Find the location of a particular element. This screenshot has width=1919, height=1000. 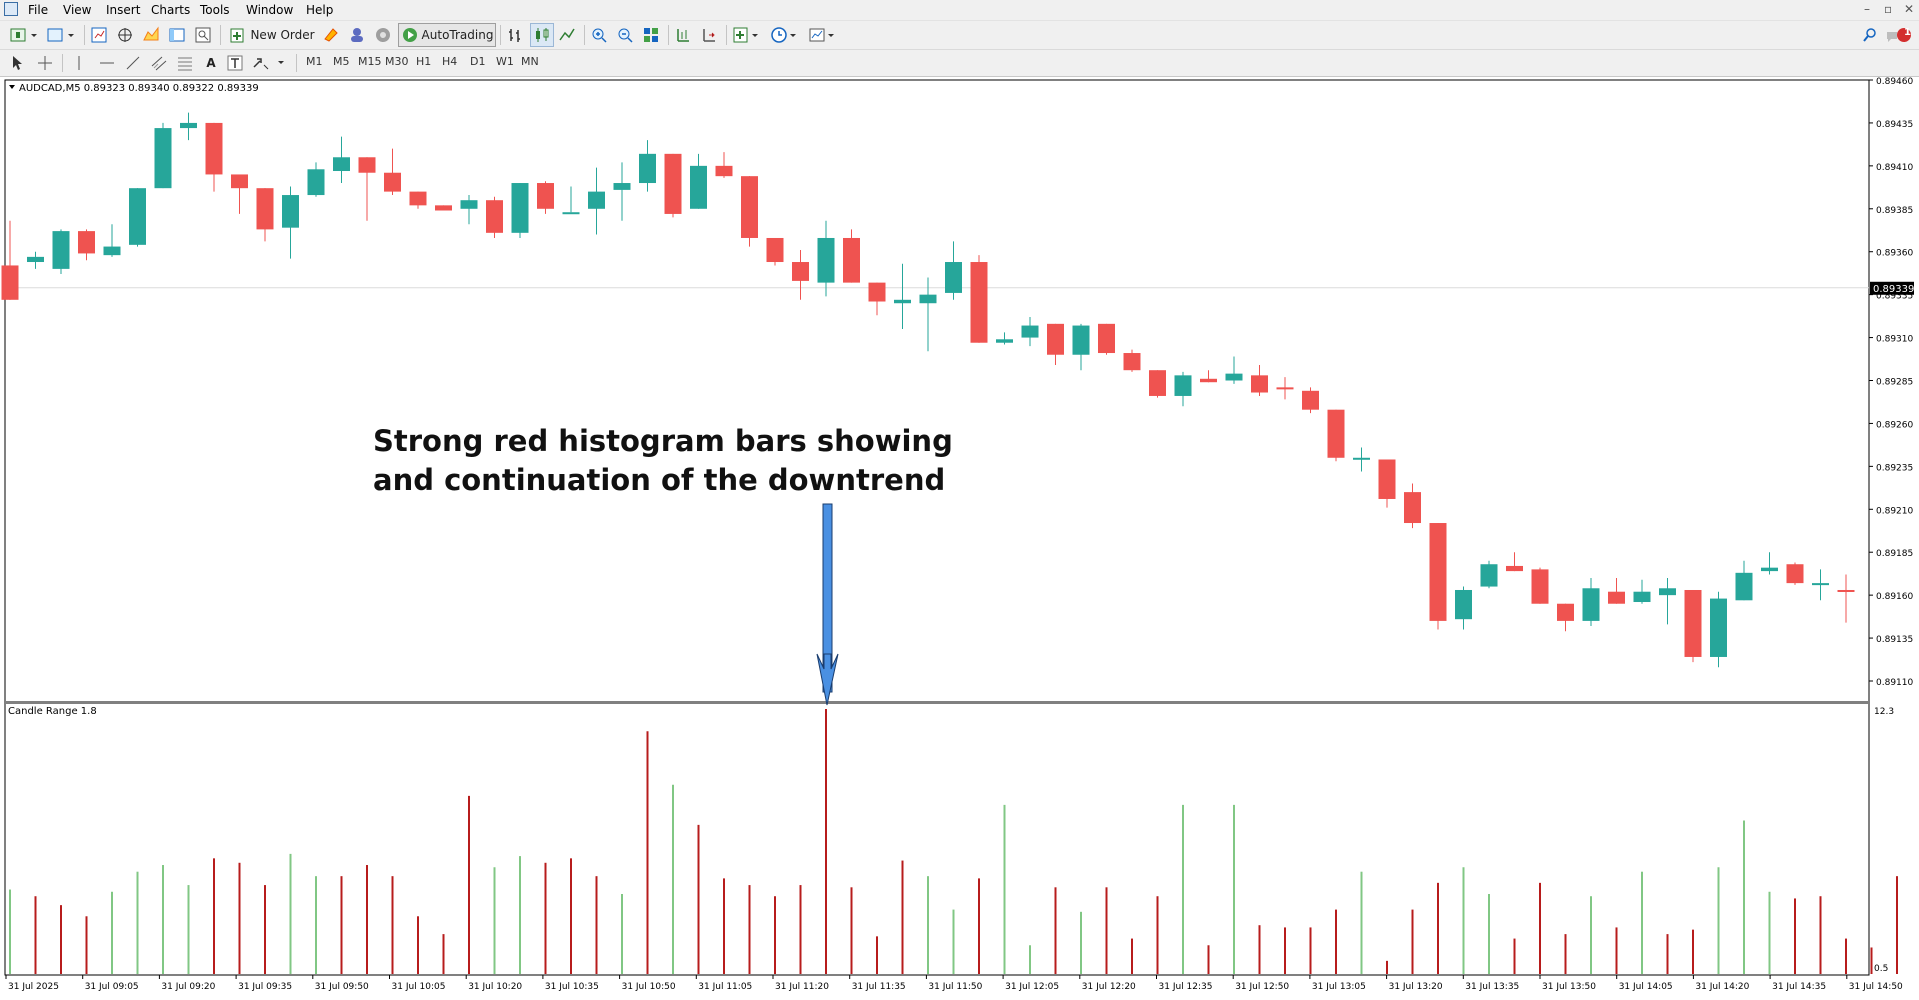

tile-windows-icon is located at coordinates (651, 35).